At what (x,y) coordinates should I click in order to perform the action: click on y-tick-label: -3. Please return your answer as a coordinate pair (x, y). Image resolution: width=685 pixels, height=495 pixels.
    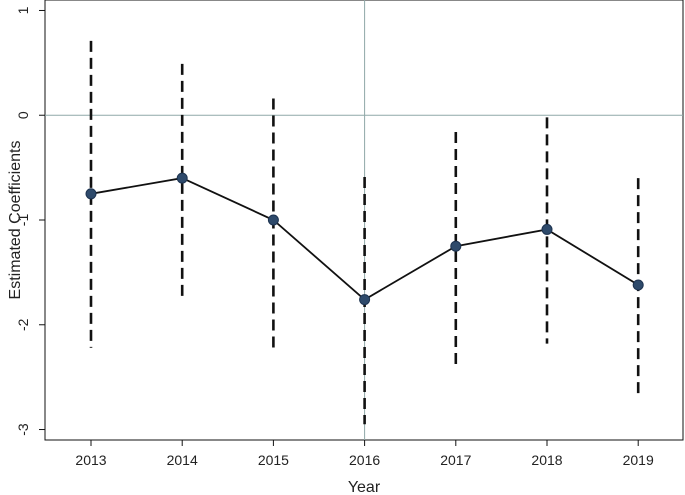
    Looking at the image, I should click on (23, 429).